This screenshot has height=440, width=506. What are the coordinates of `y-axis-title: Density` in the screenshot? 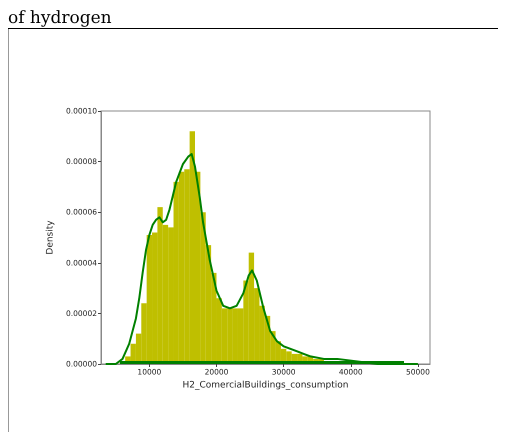 It's located at (51, 237).